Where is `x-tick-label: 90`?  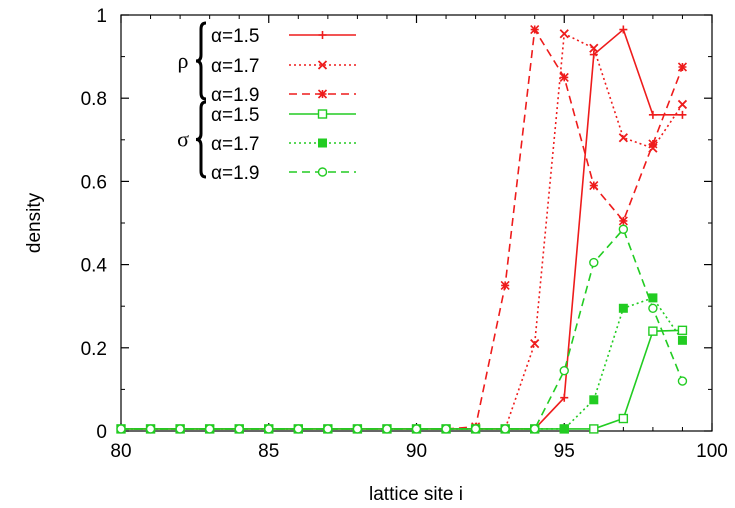
x-tick-label: 90 is located at coordinates (416, 451).